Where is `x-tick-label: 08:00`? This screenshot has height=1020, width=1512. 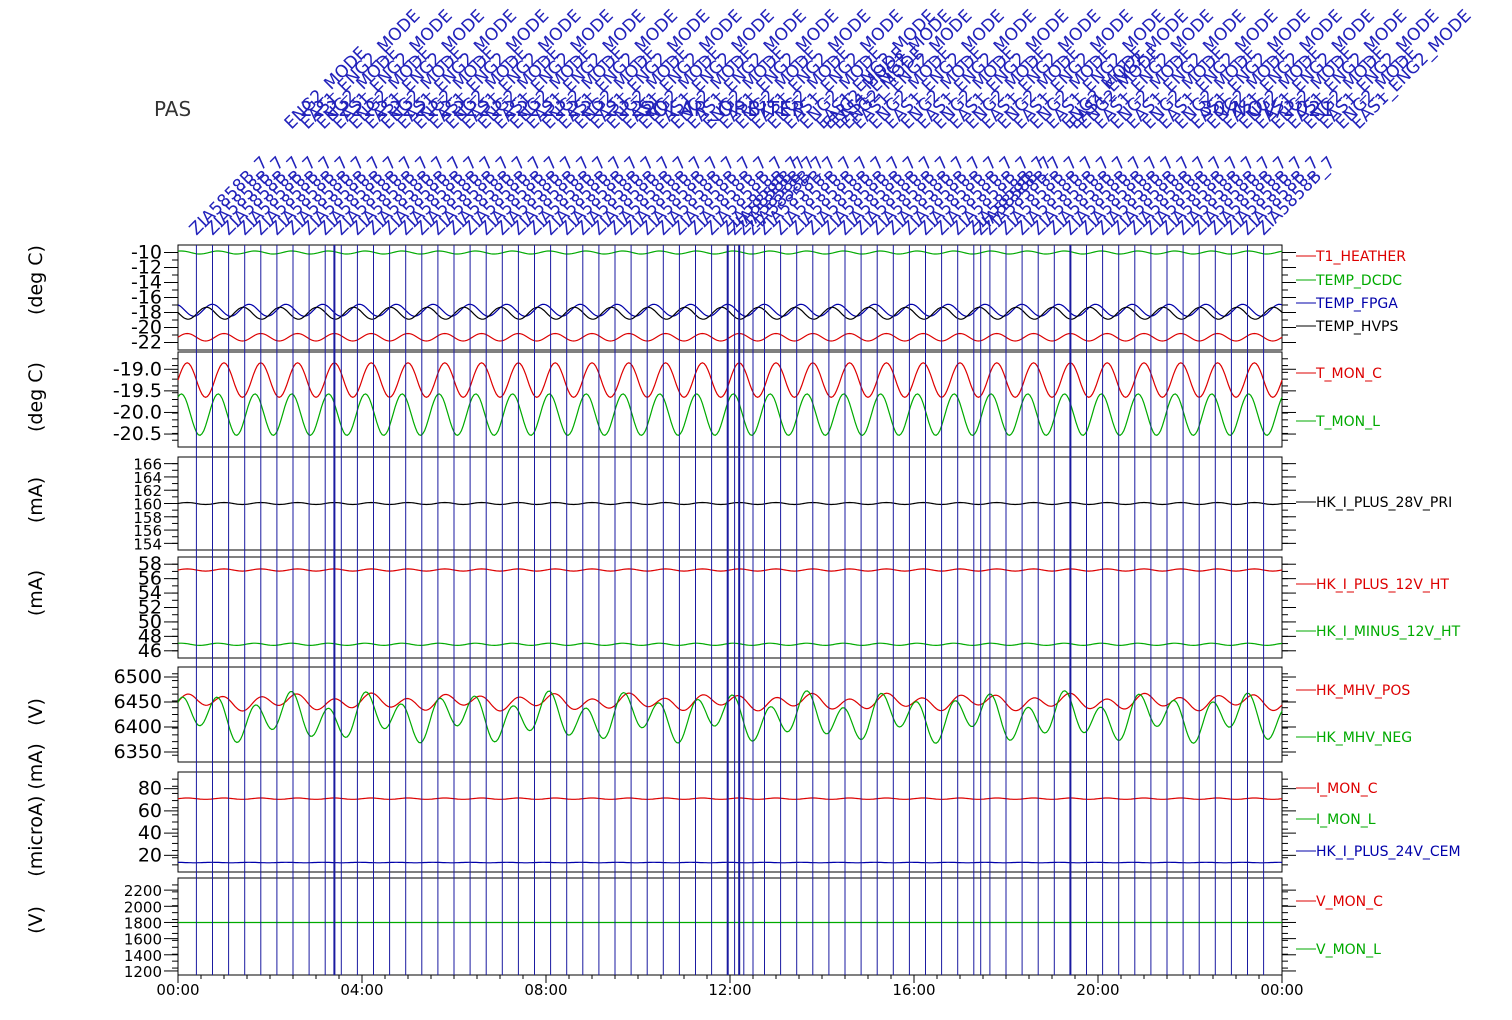 x-tick-label: 08:00 is located at coordinates (545, 990).